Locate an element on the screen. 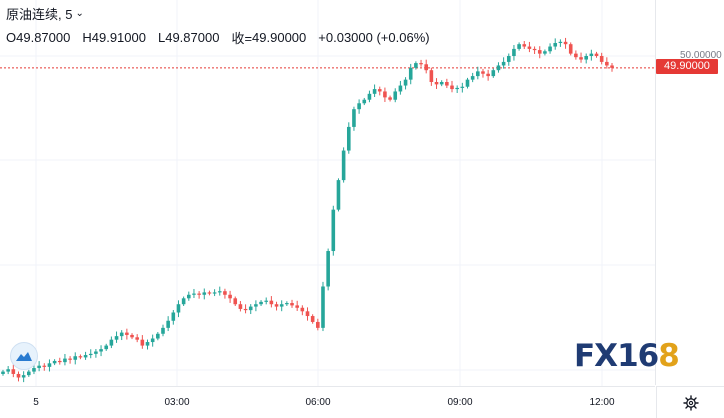  time-tick-label: 06:00 is located at coordinates (318, 402).